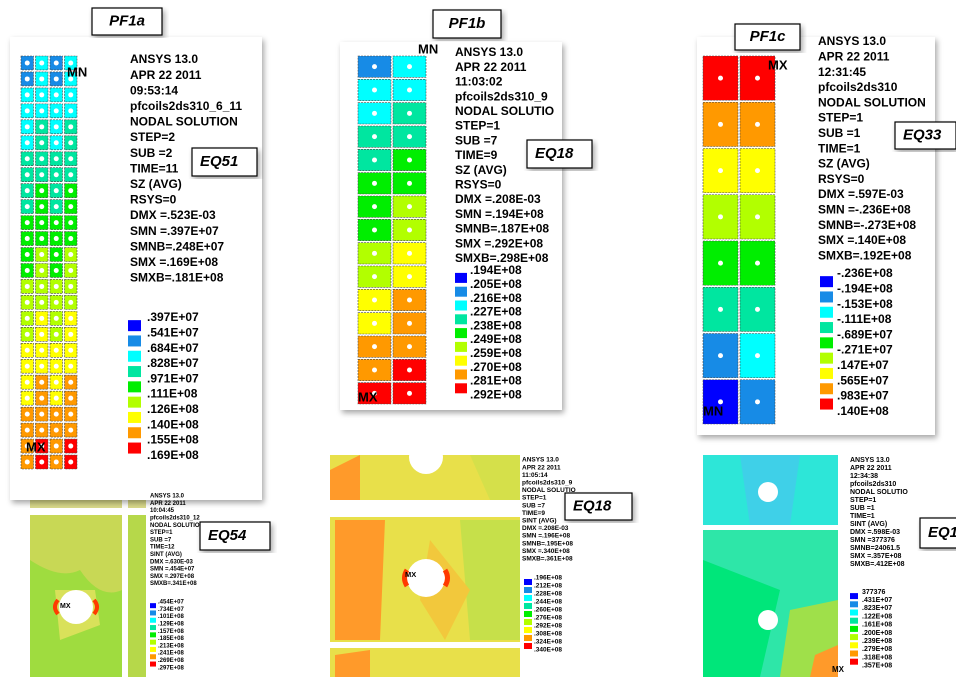  I want to click on header-line: NODAL SOLUTION, so click(872, 102).